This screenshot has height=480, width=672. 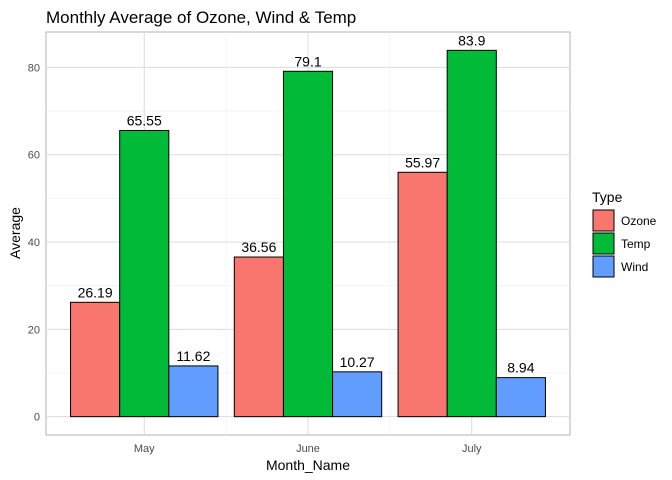 I want to click on y-tick-label: 20, so click(x=34, y=330).